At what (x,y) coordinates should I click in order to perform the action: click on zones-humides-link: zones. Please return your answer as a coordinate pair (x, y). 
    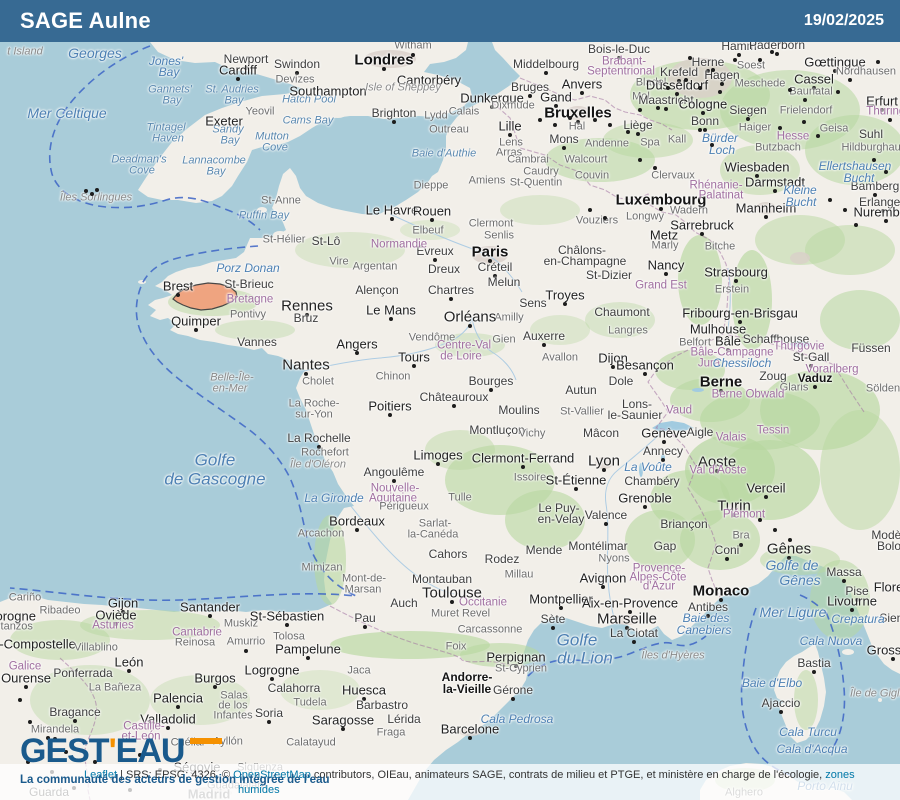
    Looking at the image, I should click on (840, 775).